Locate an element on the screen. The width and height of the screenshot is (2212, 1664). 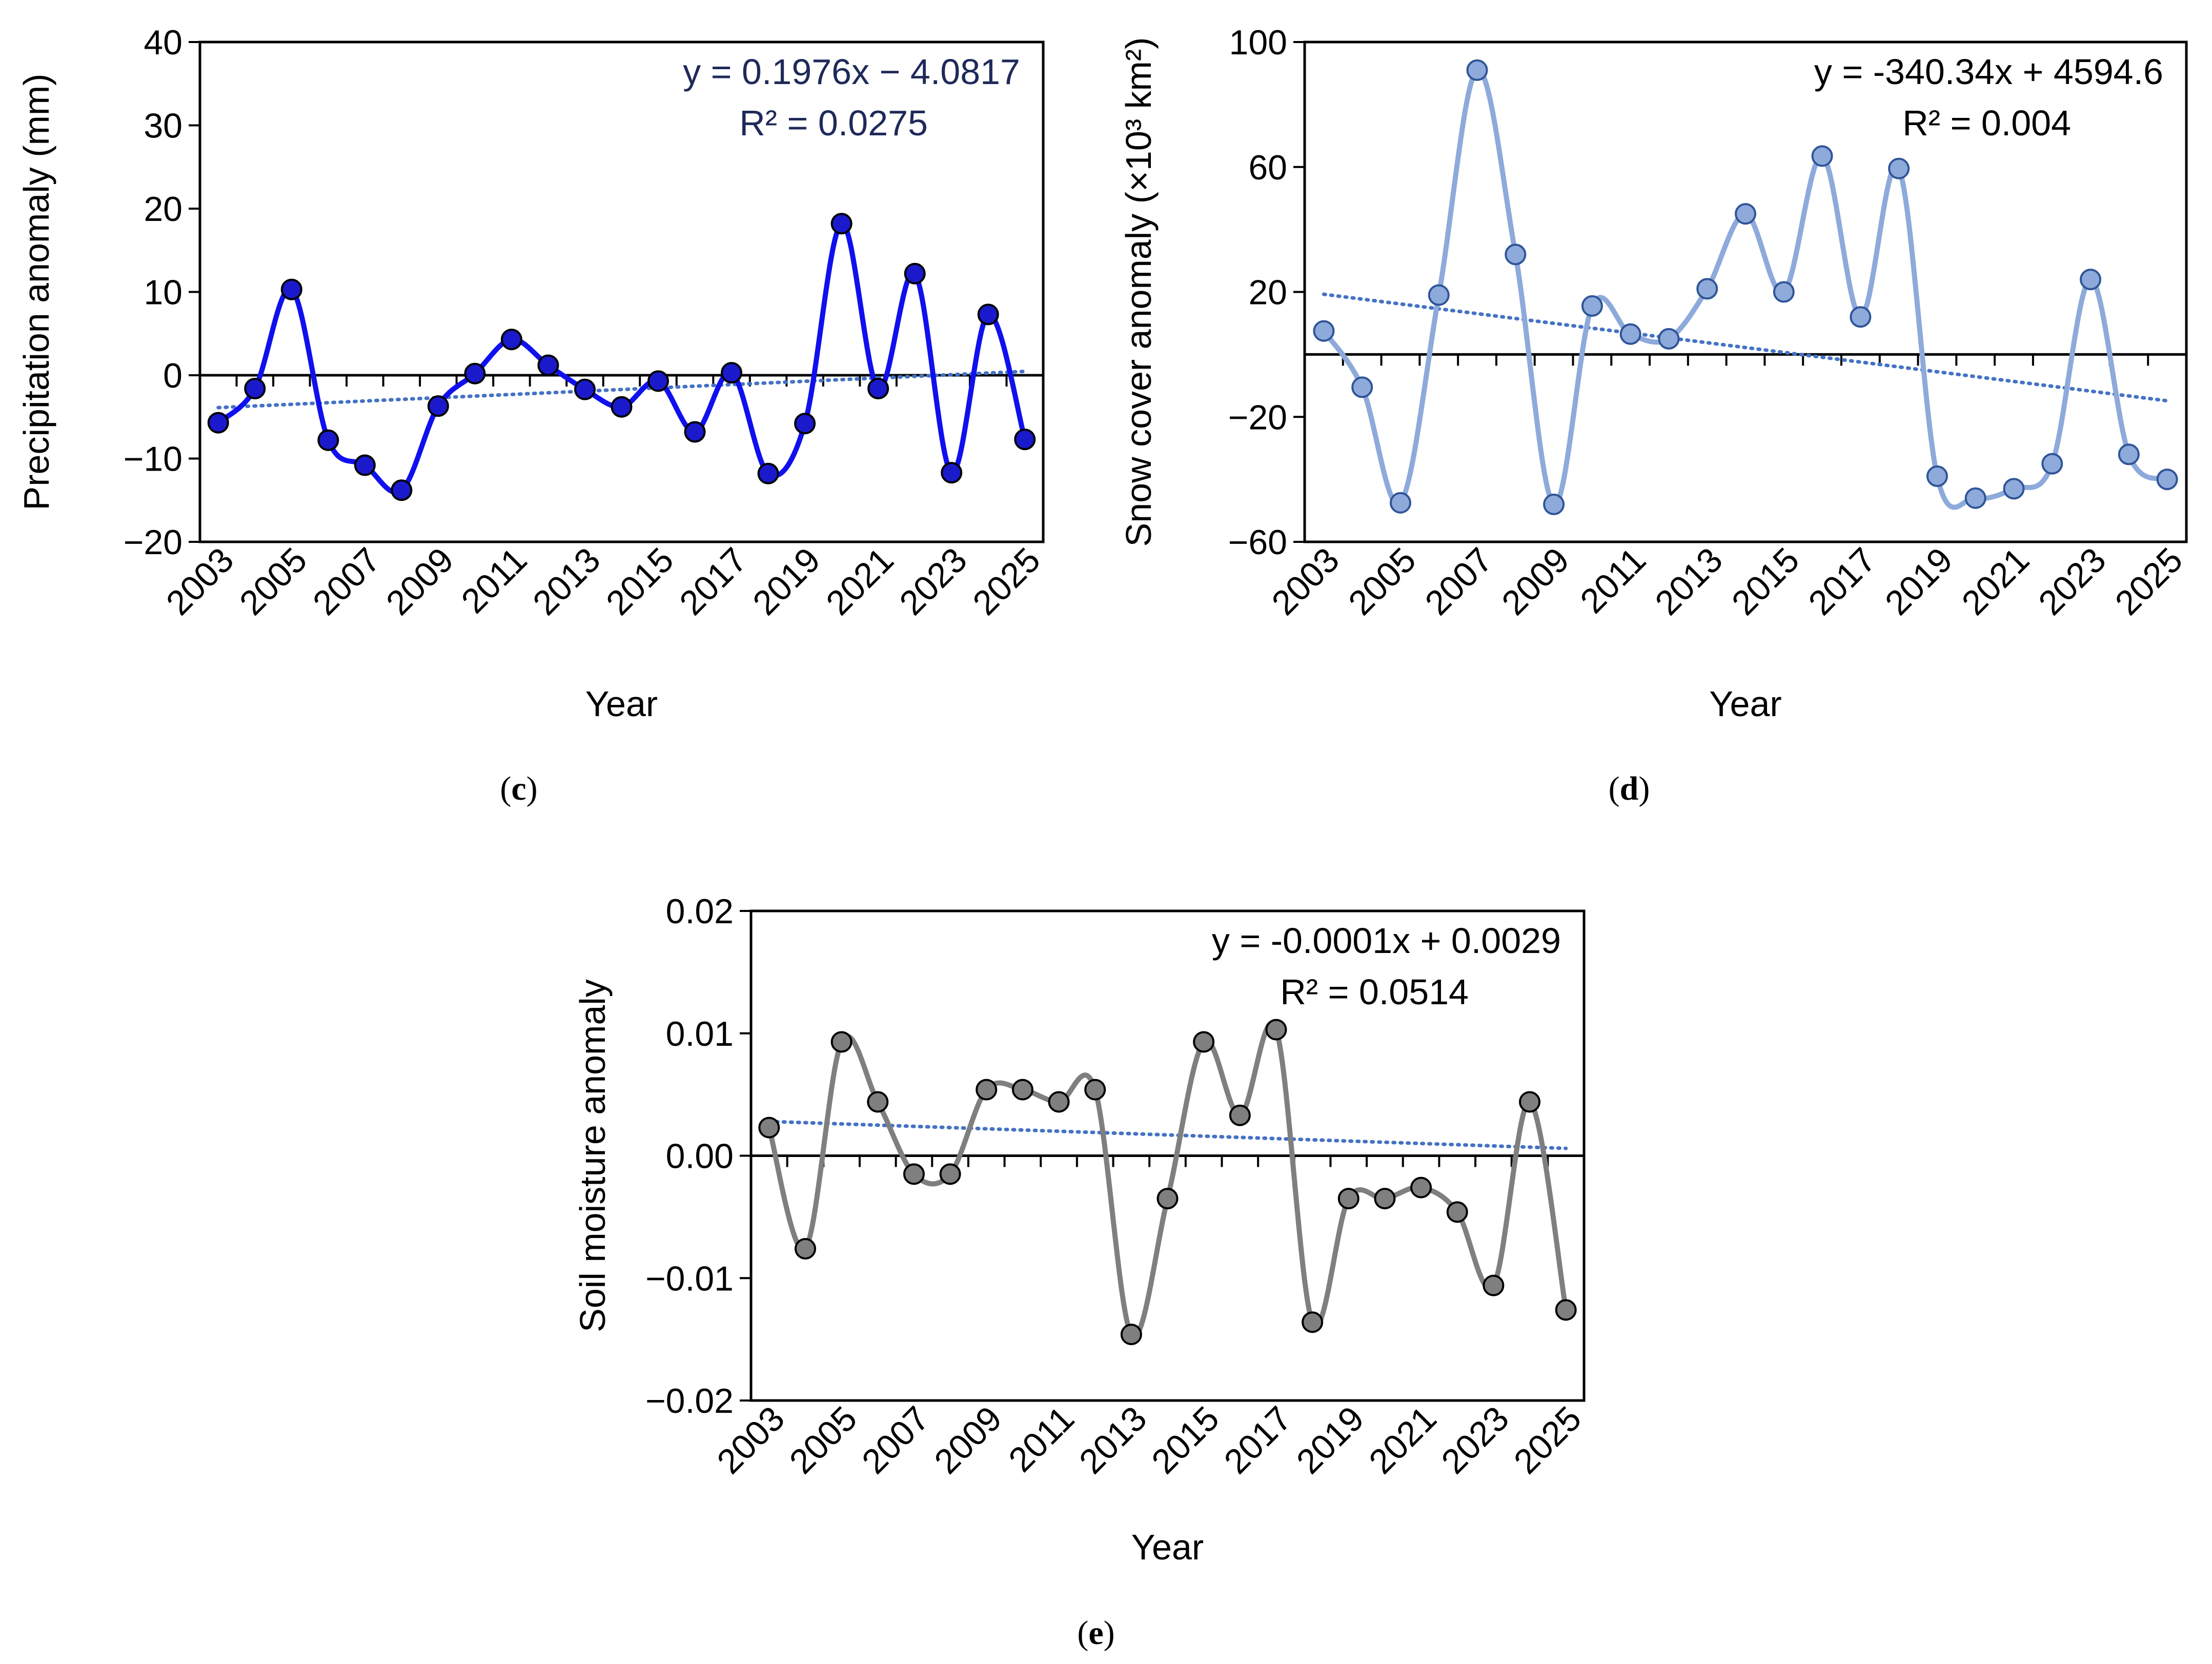
trend-equation: y = -0.0001x + 0.0029 is located at coordinates (1386, 941).